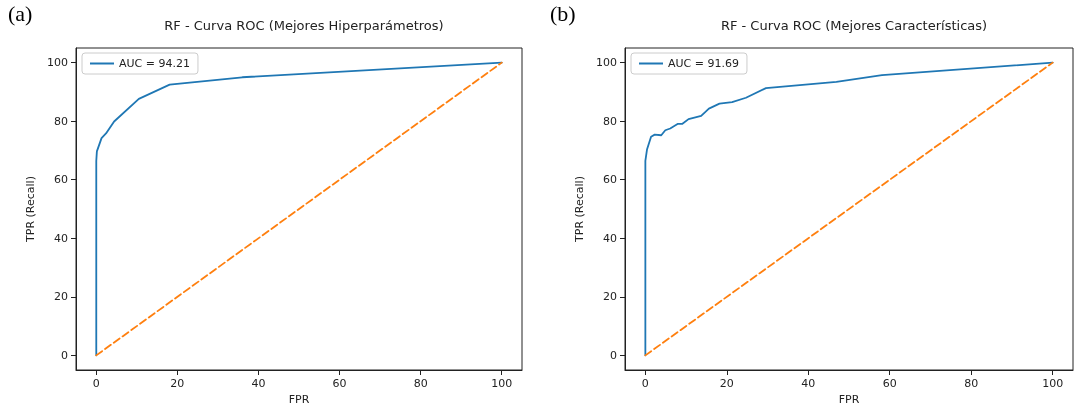 The width and height of the screenshot is (1085, 410). Describe the element at coordinates (854, 25) in the screenshot. I see `chart-title: RF - Curva ROC (Mejores Características)` at that location.